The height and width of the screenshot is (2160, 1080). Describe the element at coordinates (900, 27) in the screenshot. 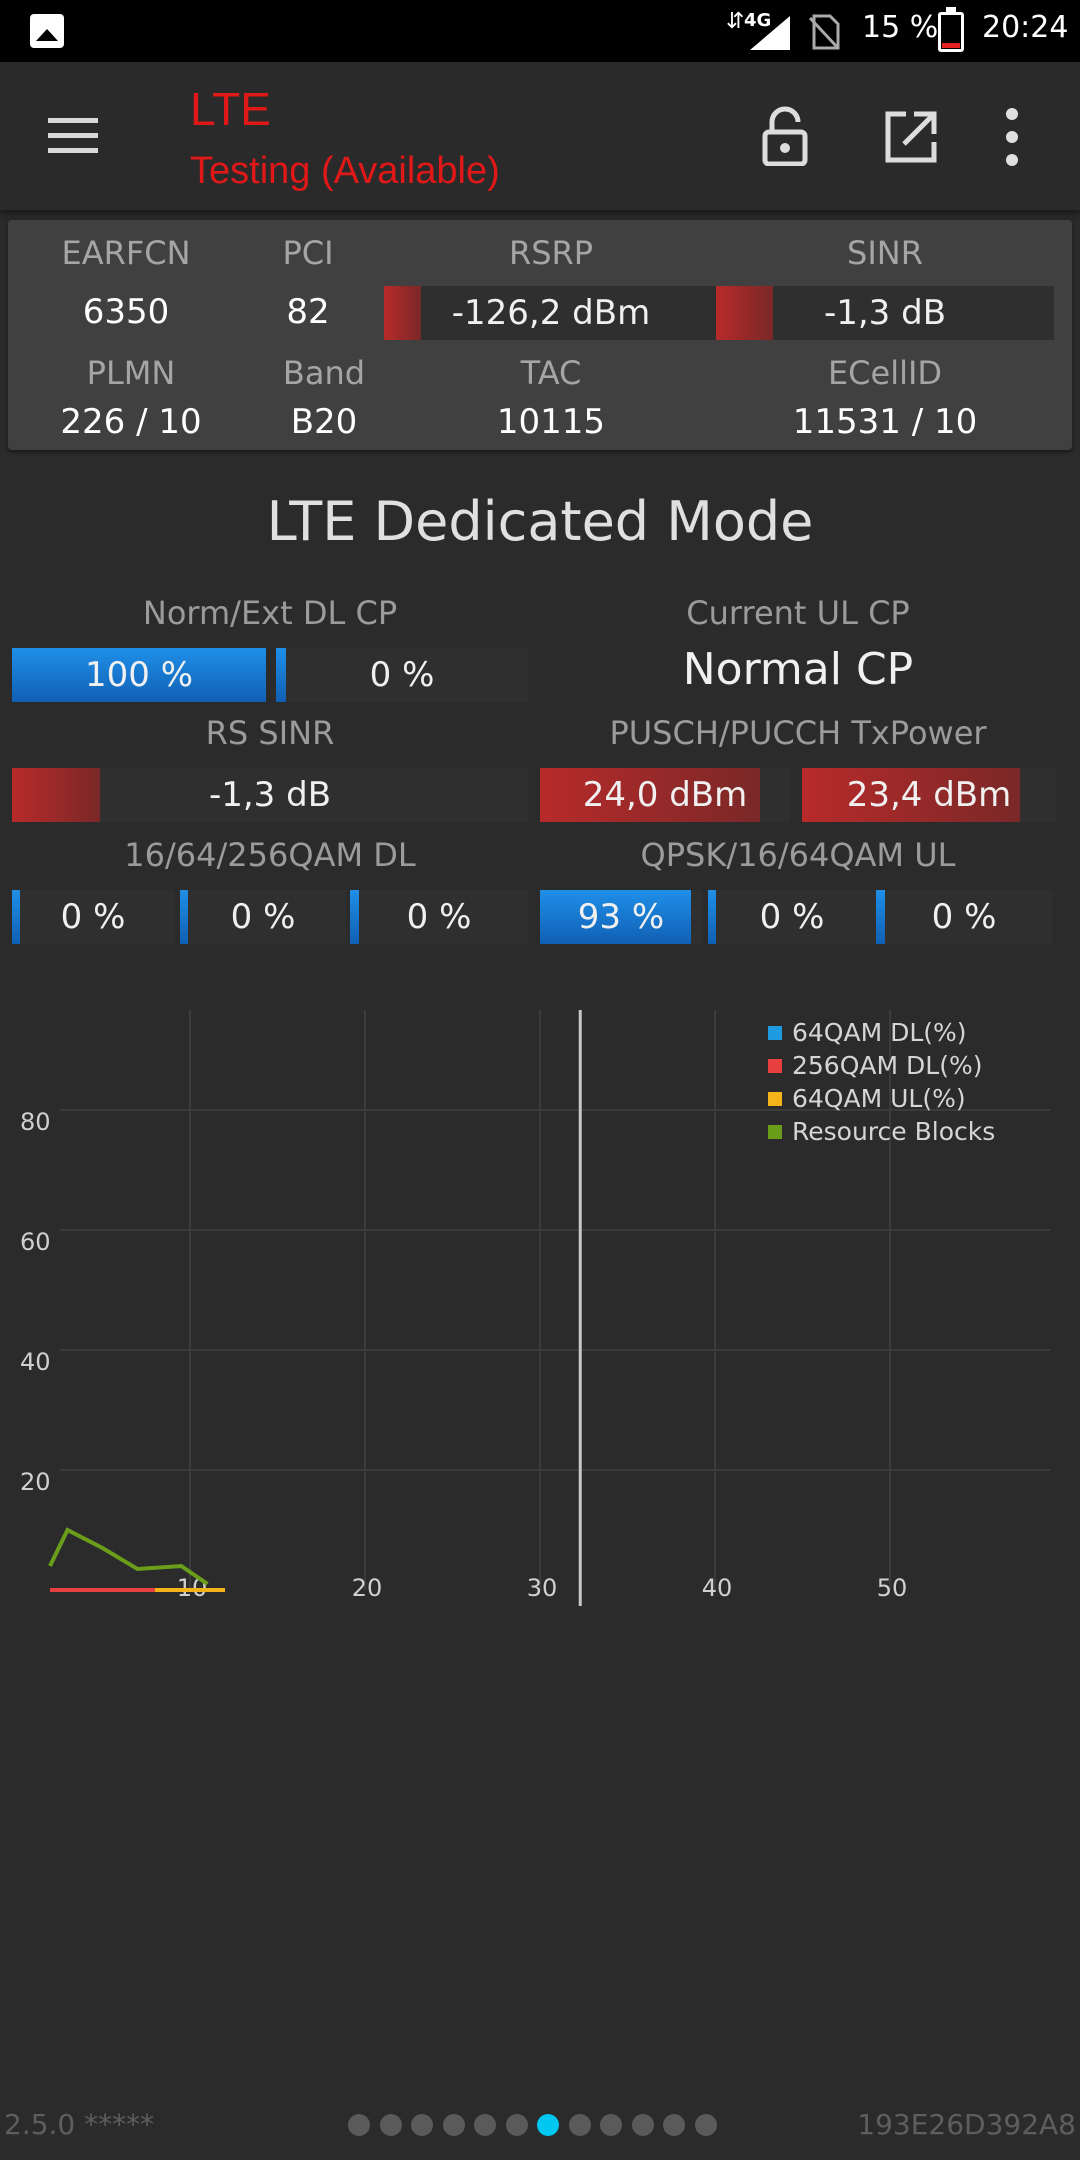

I see `battery-percent: 15 %` at that location.